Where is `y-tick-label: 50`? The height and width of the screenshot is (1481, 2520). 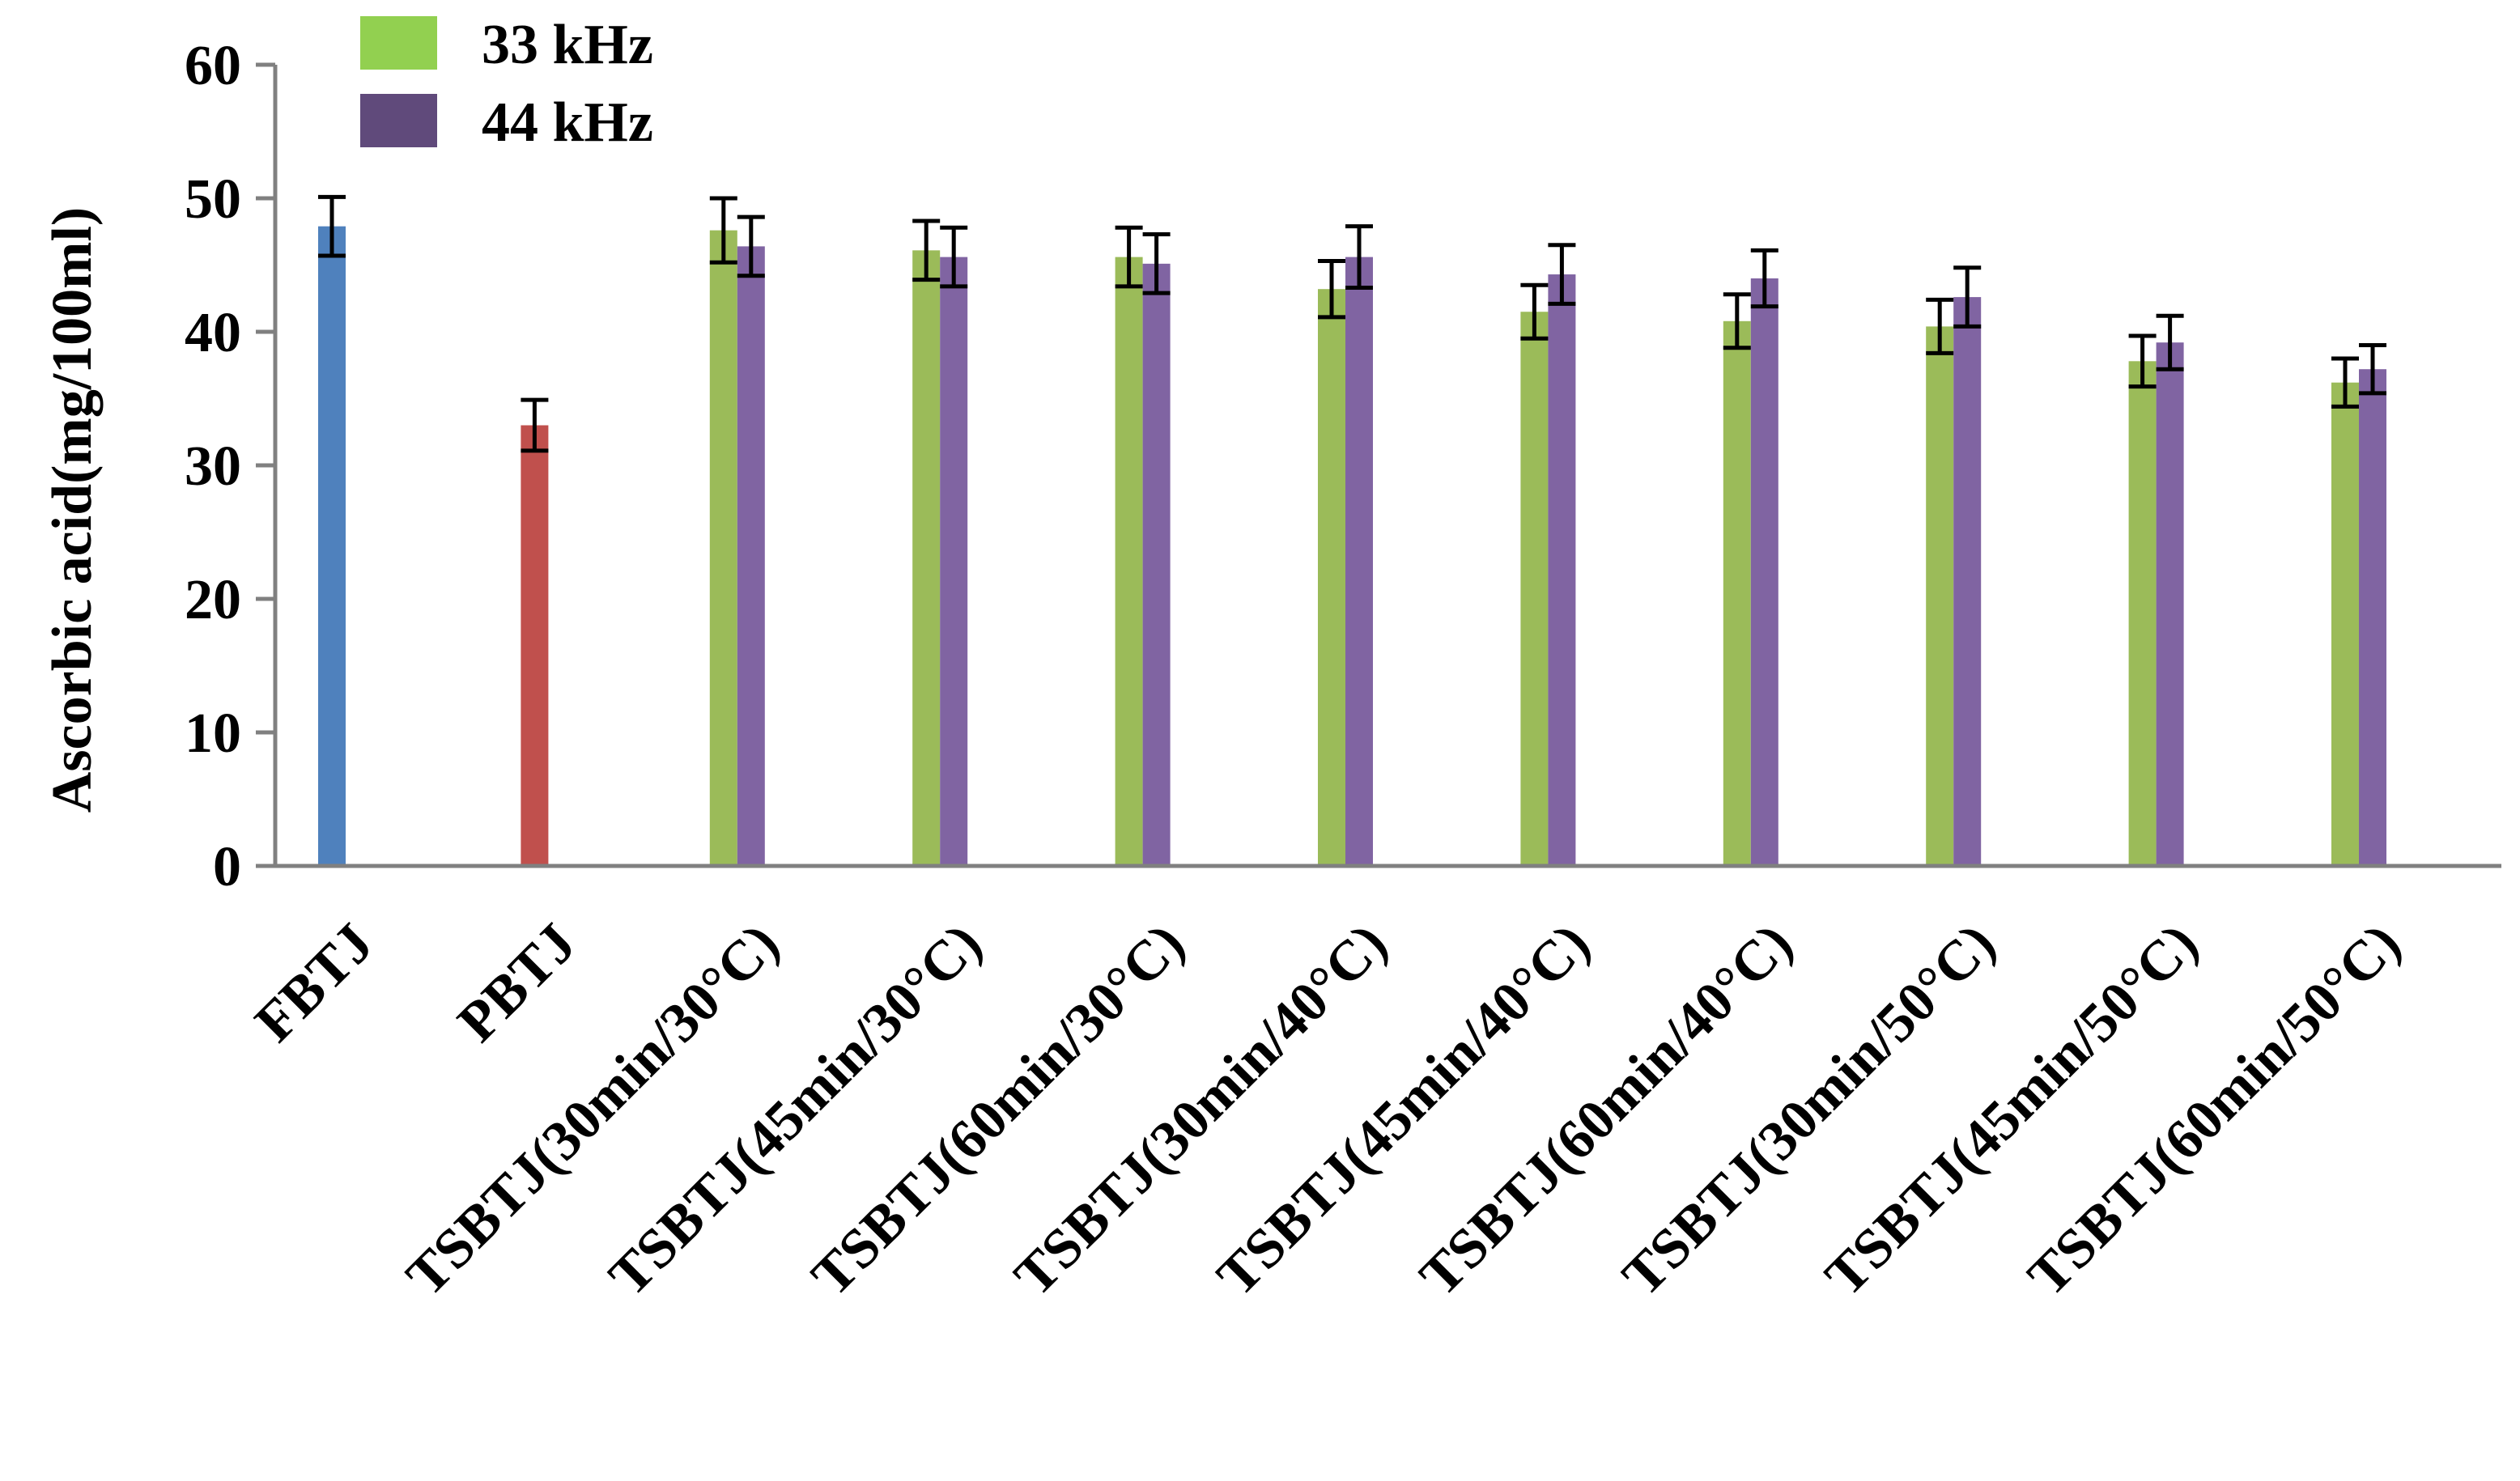 y-tick-label: 50 is located at coordinates (213, 199).